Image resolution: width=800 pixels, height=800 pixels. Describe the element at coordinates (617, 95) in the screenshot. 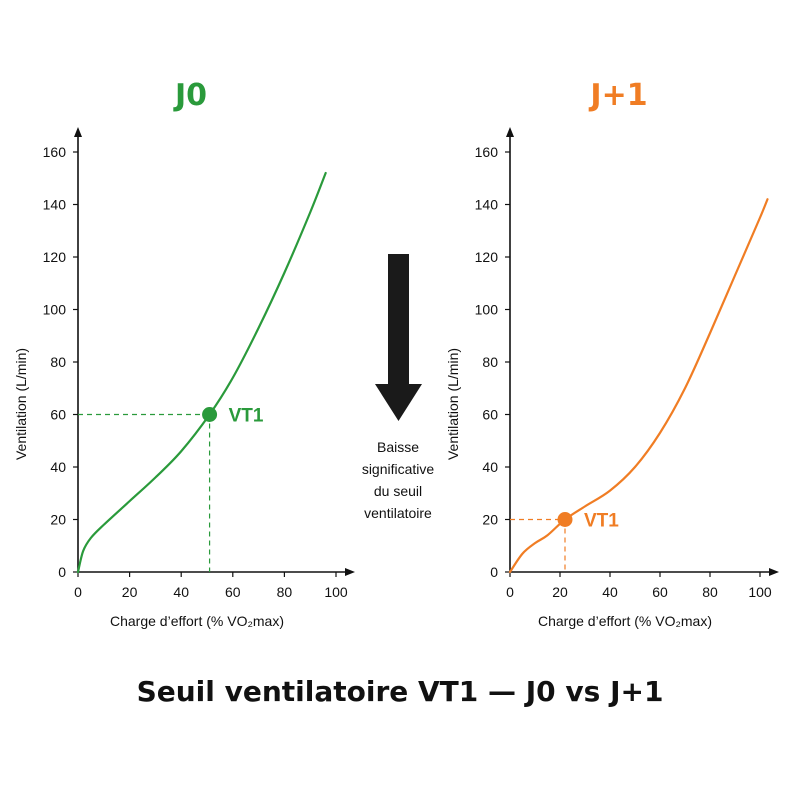

I see `panel-title: J+1` at that location.